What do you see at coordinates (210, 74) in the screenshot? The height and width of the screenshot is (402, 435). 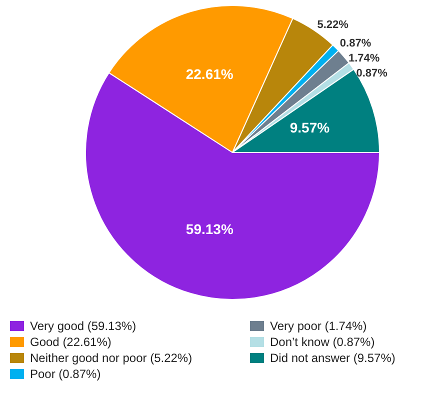 I see `data-label: 22.61%` at bounding box center [210, 74].